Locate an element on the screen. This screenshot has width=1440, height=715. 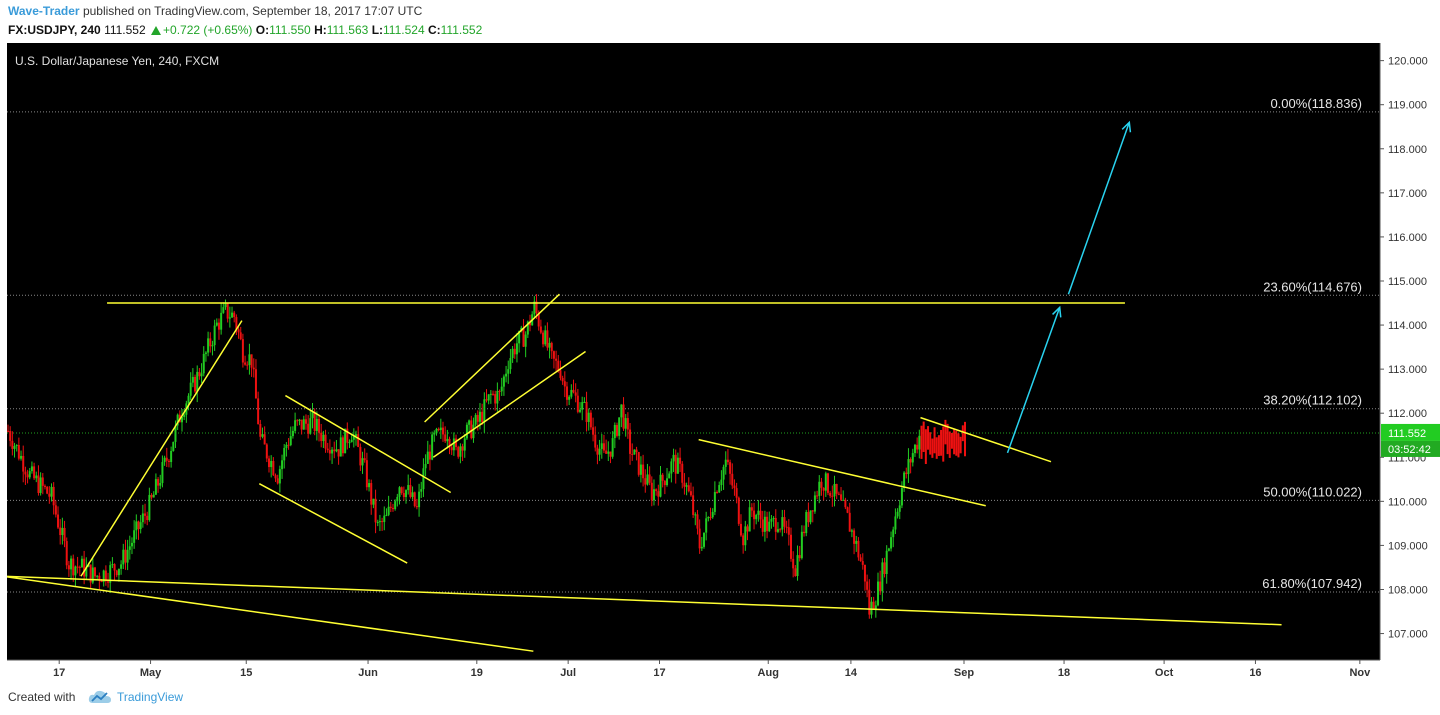
time-tick-label: Jun is located at coordinates (368, 673).